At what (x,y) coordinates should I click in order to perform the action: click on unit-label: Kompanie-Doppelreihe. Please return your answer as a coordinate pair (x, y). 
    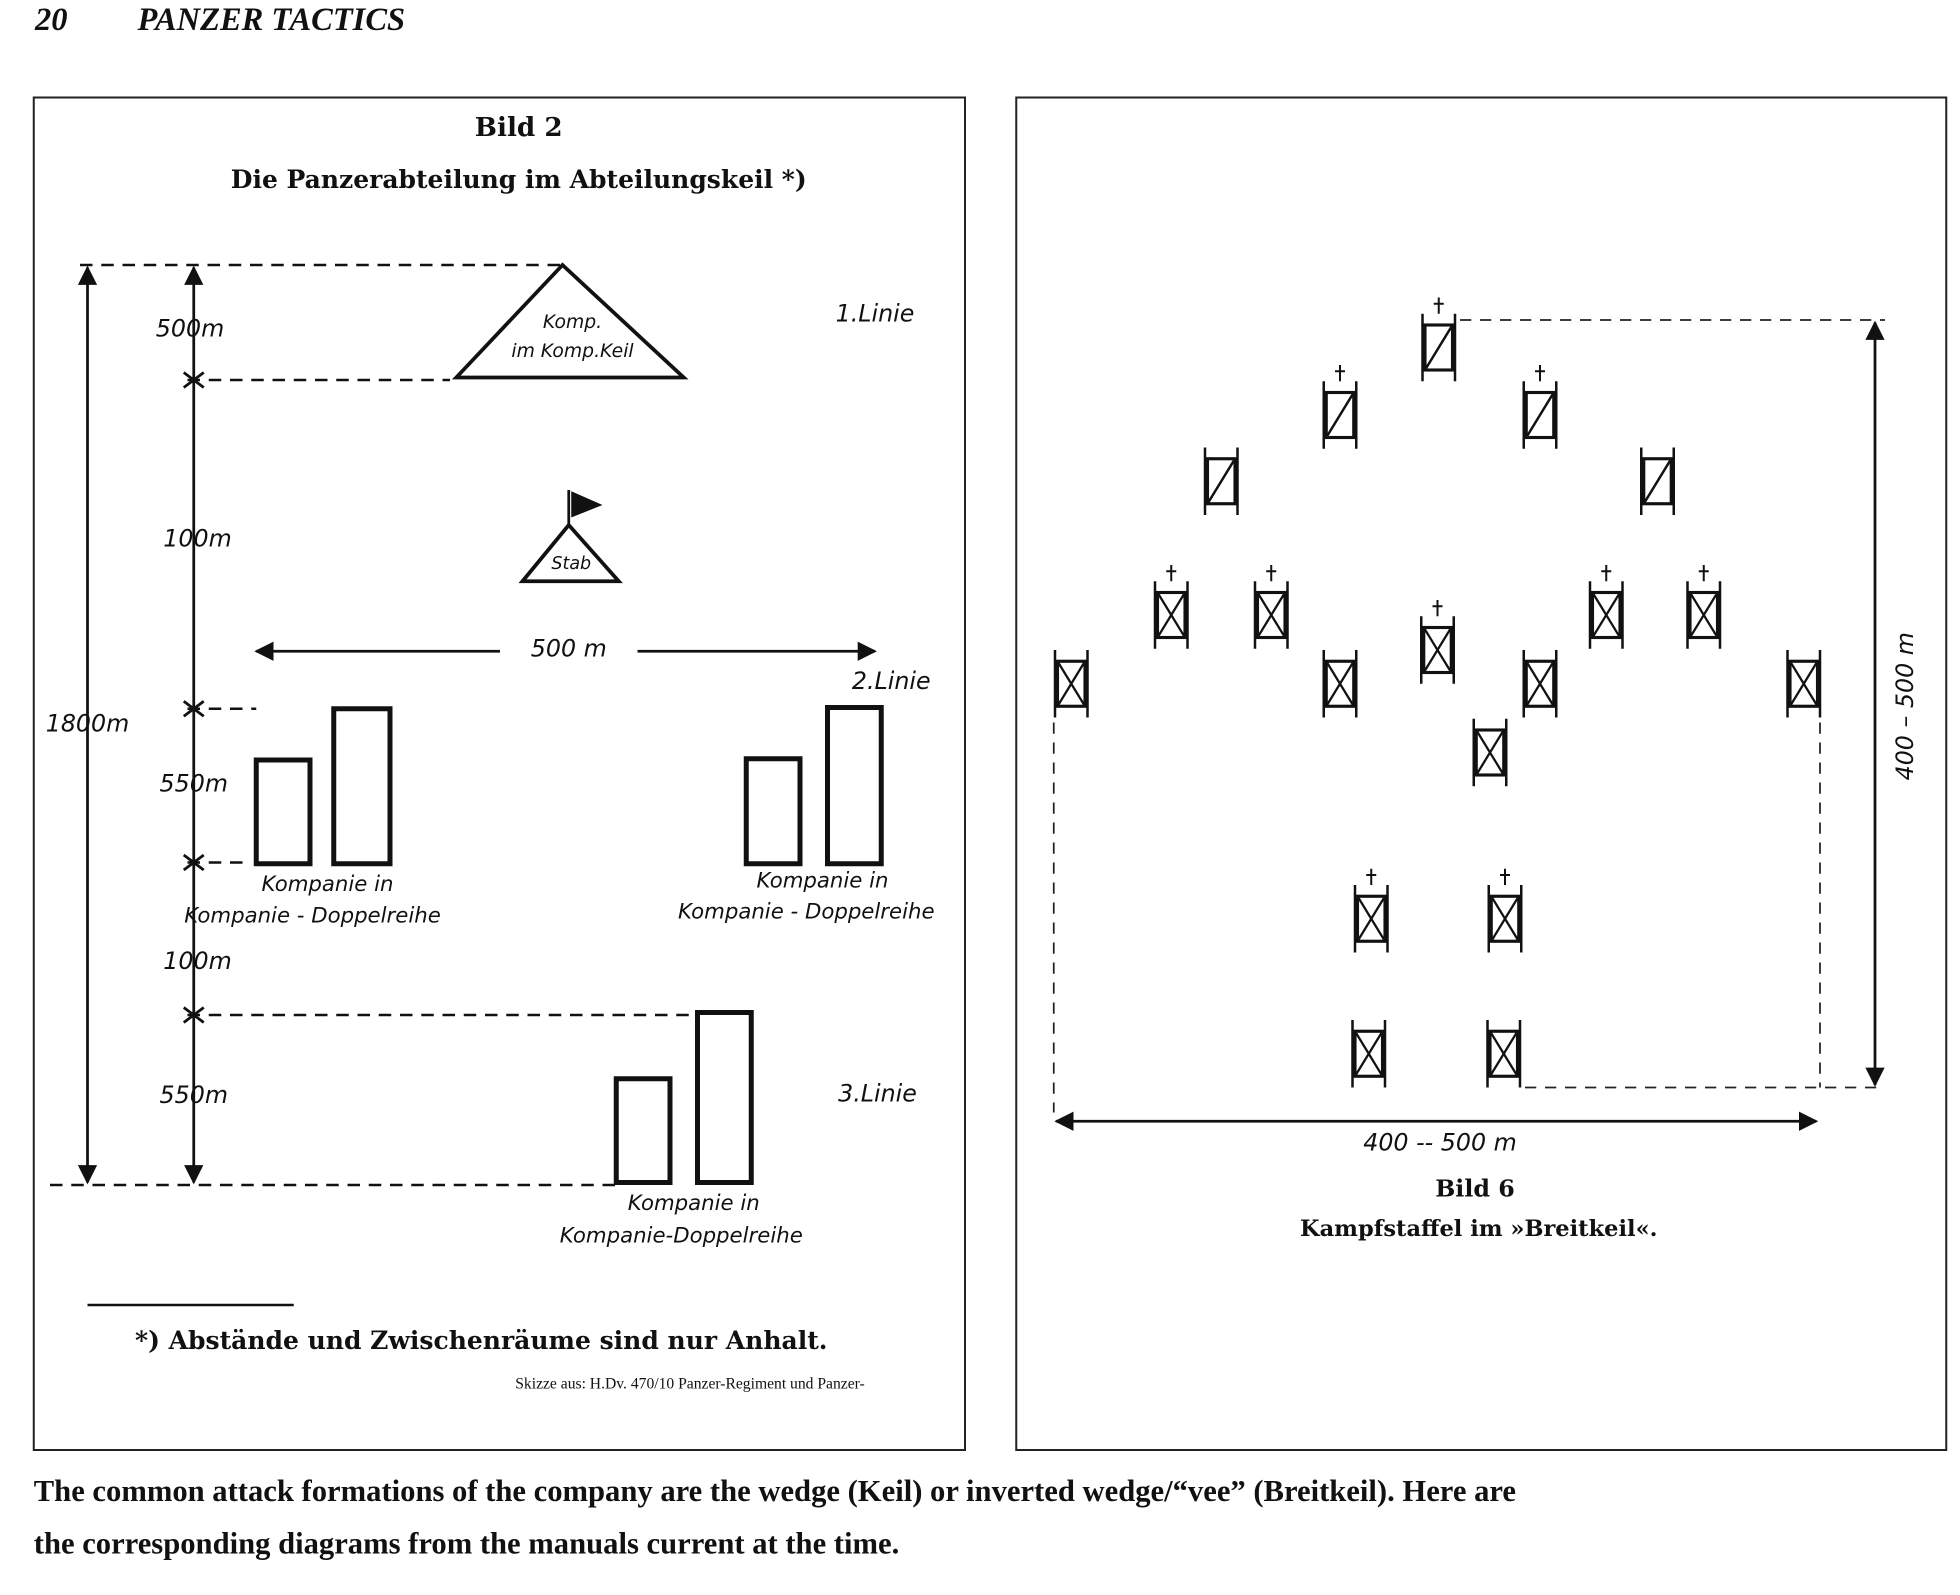
    Looking at the image, I should click on (681, 1235).